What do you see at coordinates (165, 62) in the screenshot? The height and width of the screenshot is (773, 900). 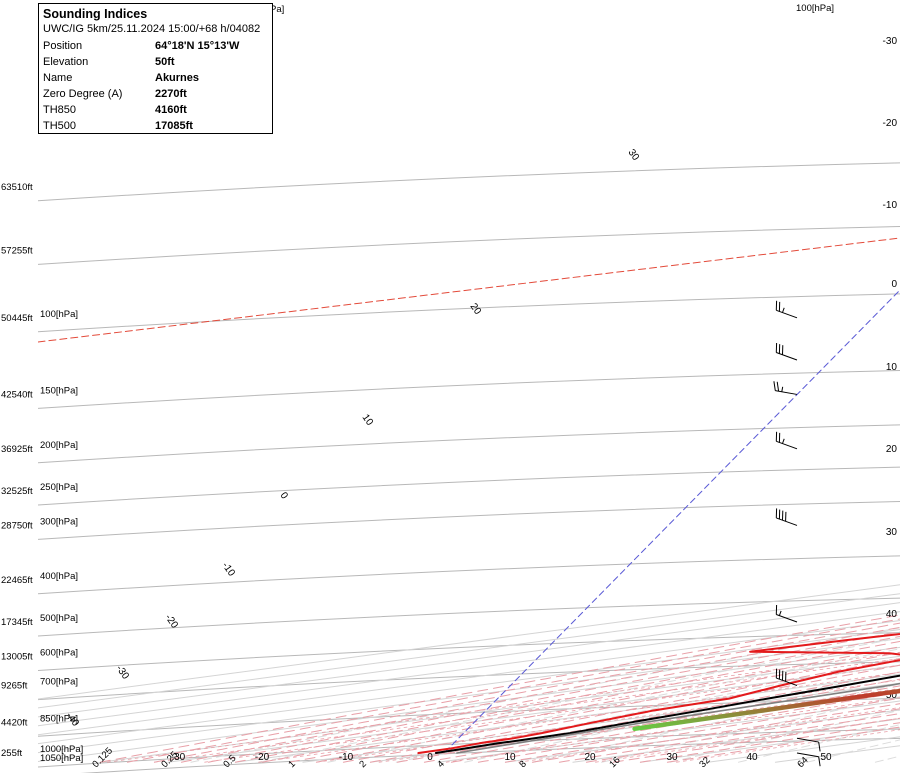 I see `info-value: 50ft` at bounding box center [165, 62].